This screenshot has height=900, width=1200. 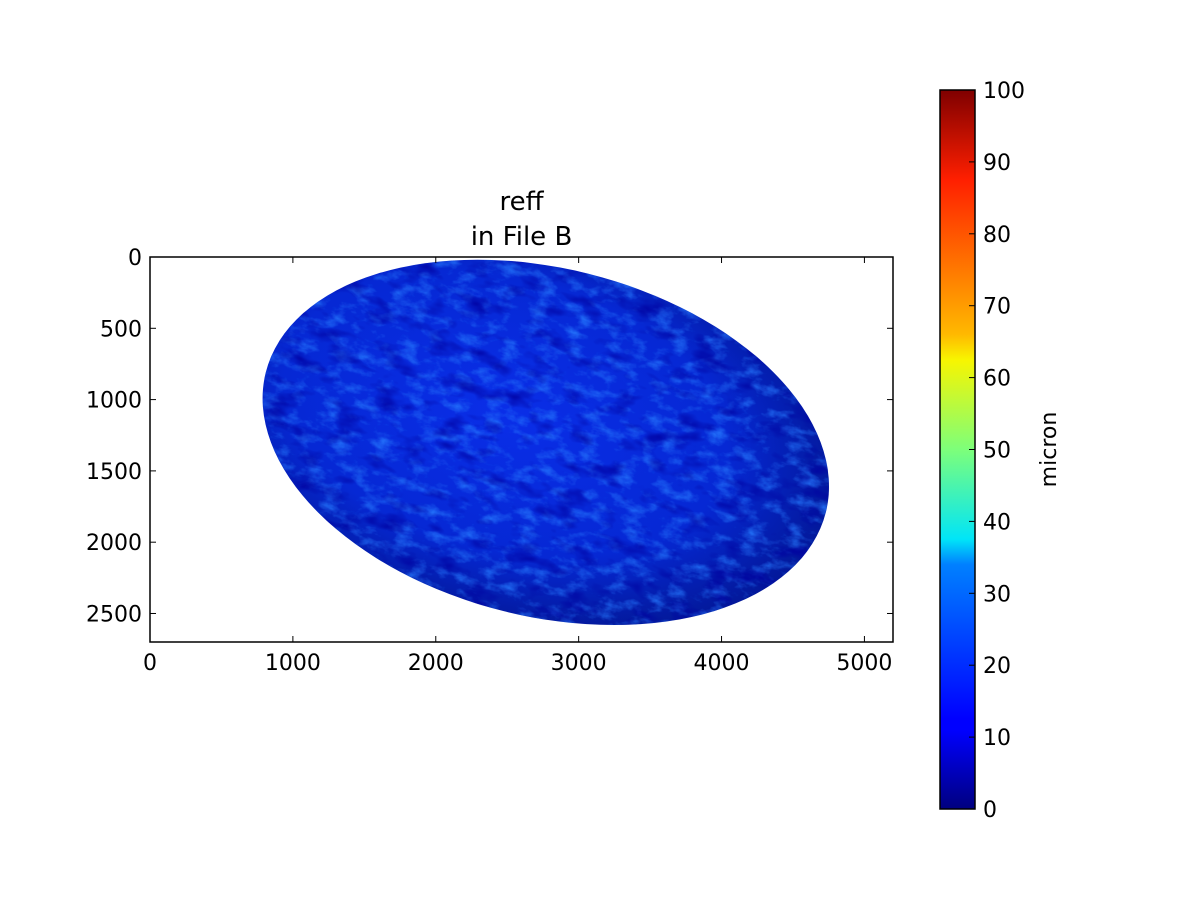 What do you see at coordinates (114, 614) in the screenshot?
I see `y-tick-label: 2500` at bounding box center [114, 614].